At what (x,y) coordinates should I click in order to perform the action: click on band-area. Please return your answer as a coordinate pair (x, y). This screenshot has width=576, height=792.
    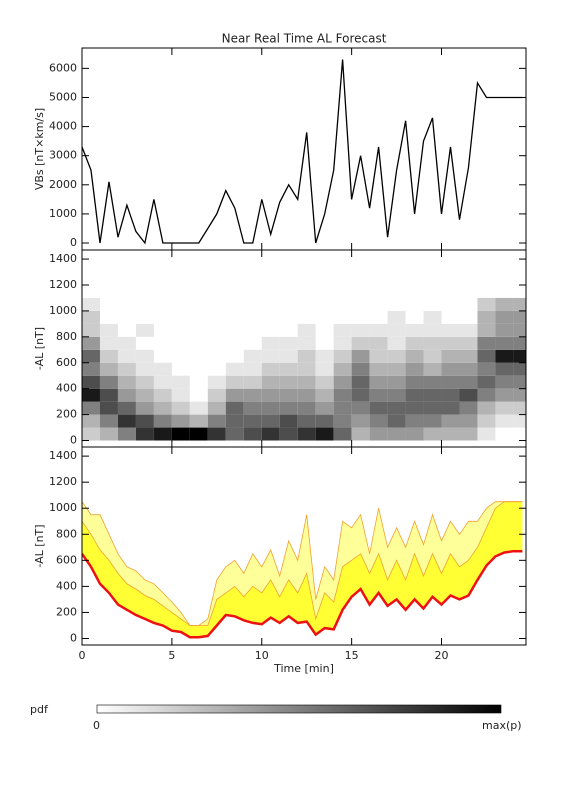
    Looking at the image, I should click on (302, 569).